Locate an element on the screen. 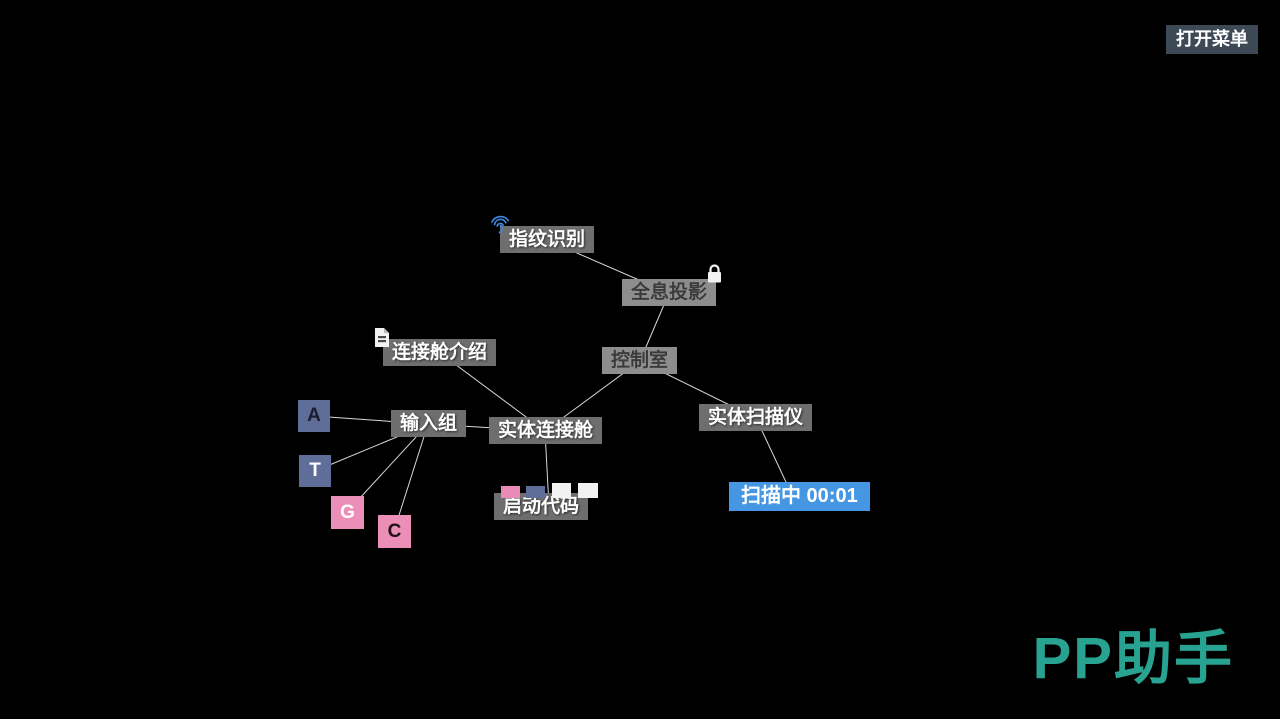  node-label: 实体扫描仪 is located at coordinates (756, 417).